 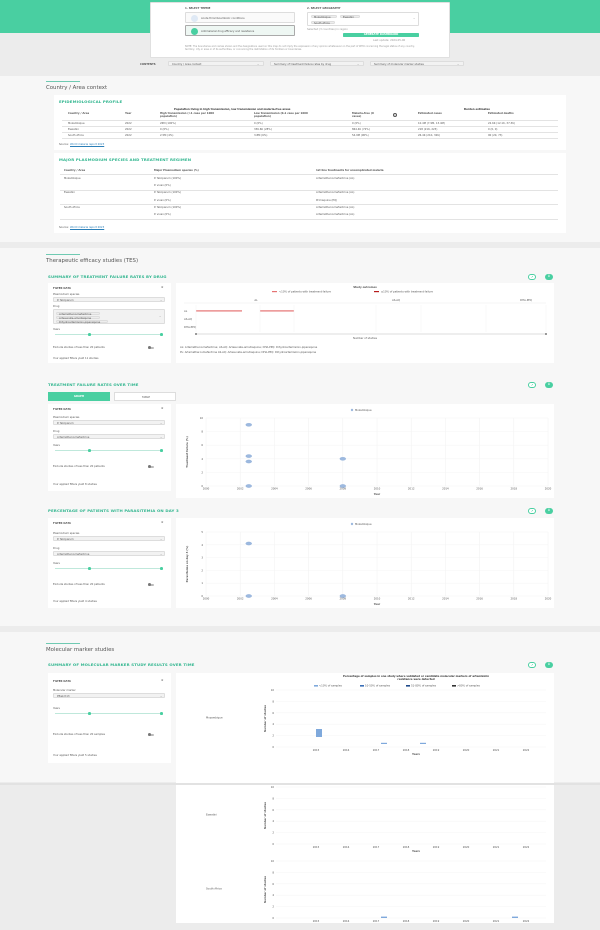 I want to click on x-tick: 2020, so click(x=548, y=599).